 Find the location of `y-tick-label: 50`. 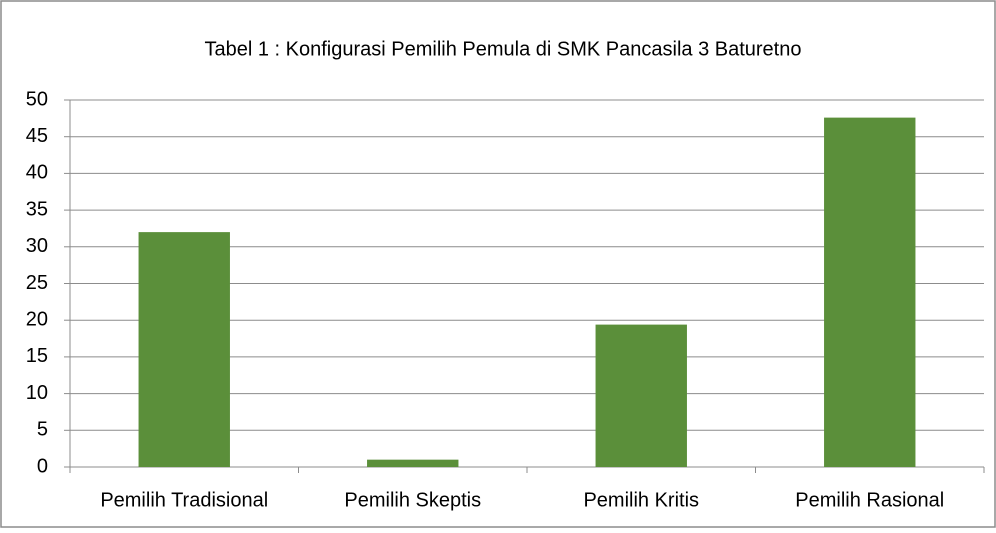

y-tick-label: 50 is located at coordinates (37, 99).